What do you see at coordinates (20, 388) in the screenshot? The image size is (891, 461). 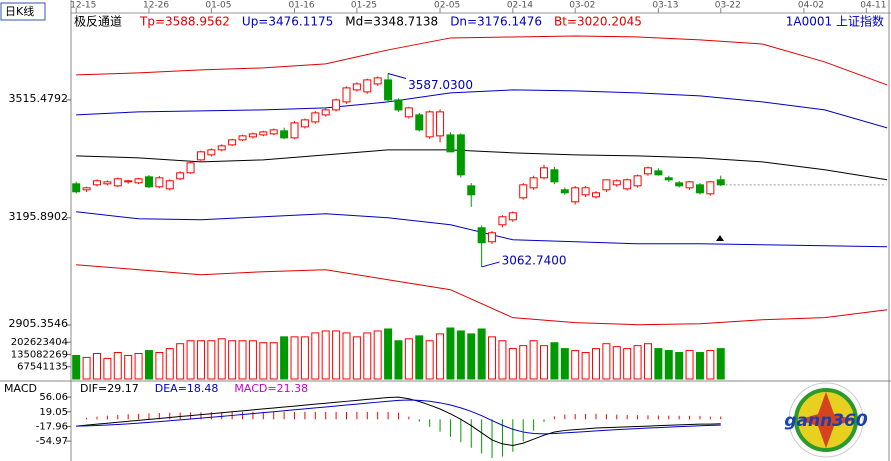 I see `macd-title: MACD` at bounding box center [20, 388].